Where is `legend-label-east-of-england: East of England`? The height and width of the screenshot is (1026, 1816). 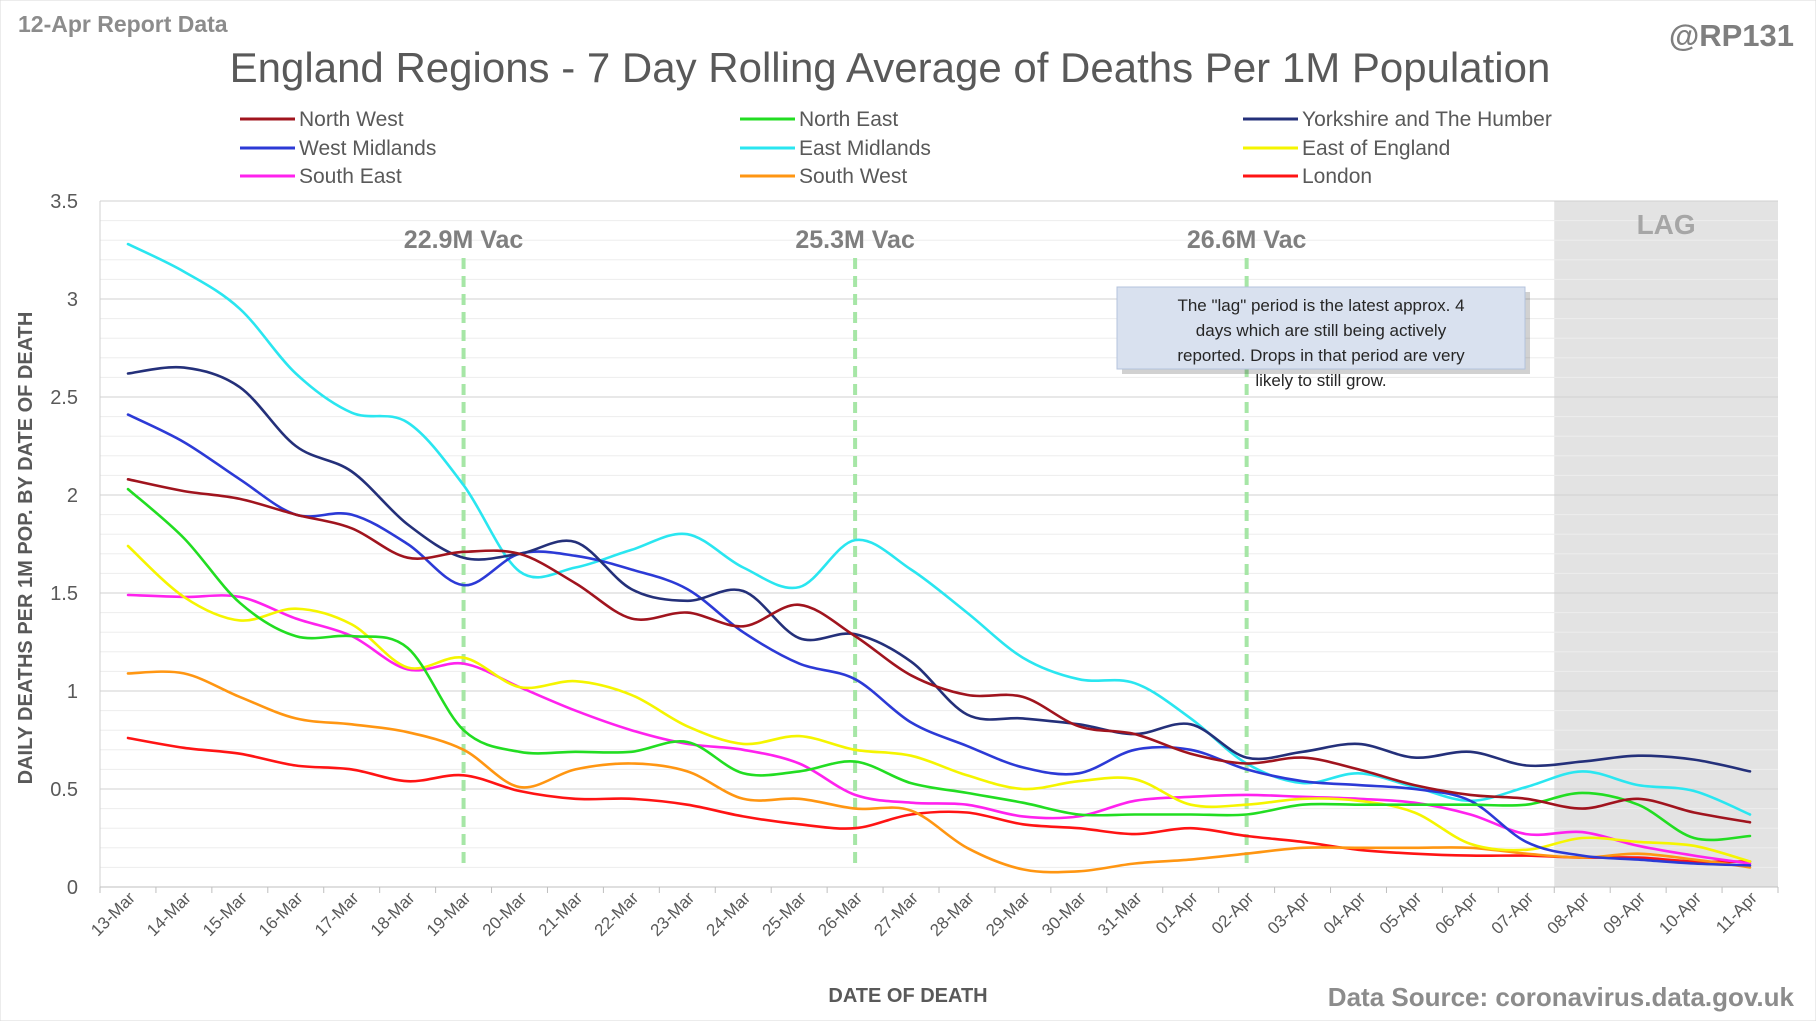
legend-label-east-of-england: East of England is located at coordinates (1376, 148).